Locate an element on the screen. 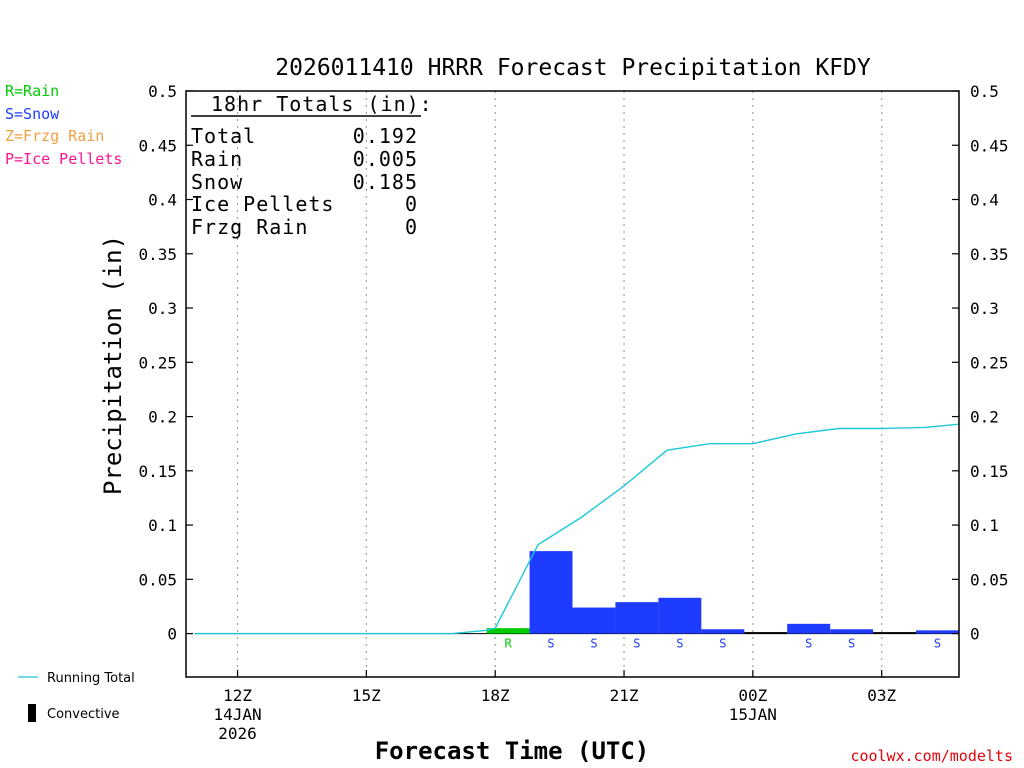 The image size is (1024, 768). y-tick-label-right: 0.25 is located at coordinates (989, 362).